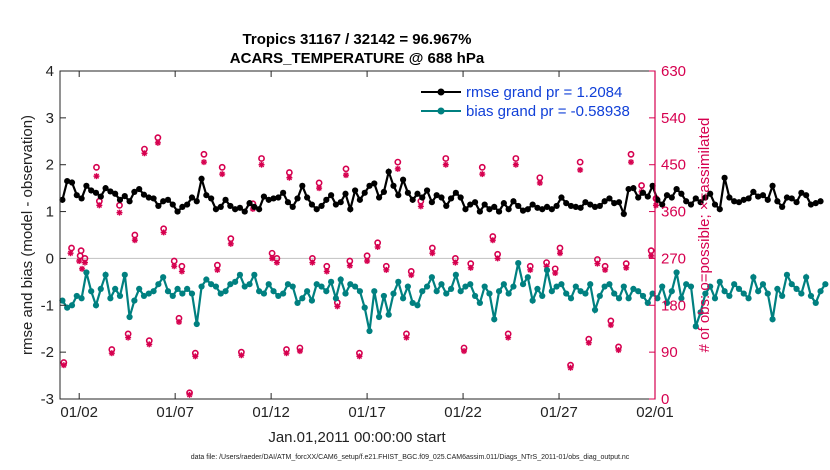  I want to click on x-tick-label: 01/27, so click(559, 412).